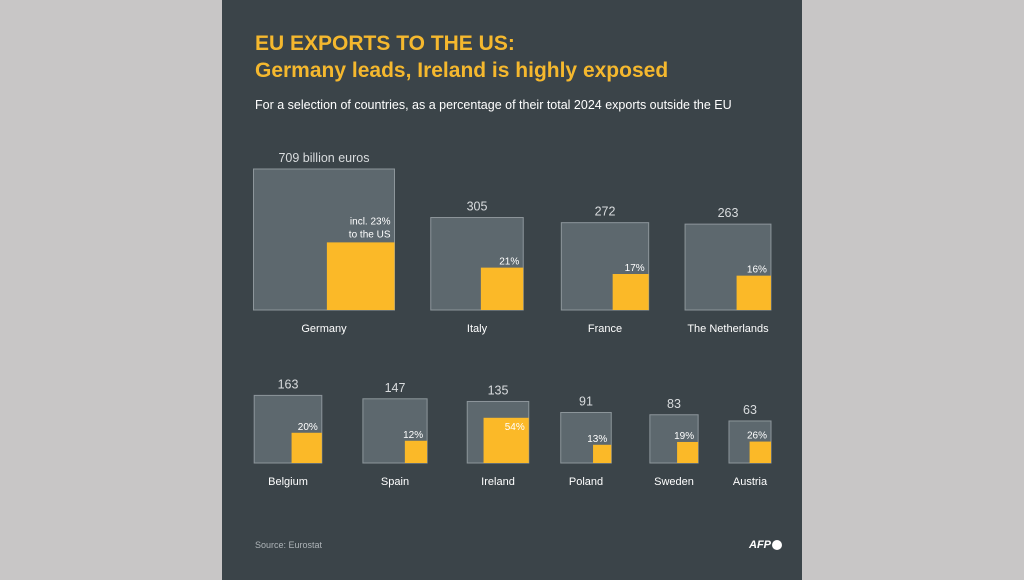 The height and width of the screenshot is (580, 1024). What do you see at coordinates (370, 221) in the screenshot?
I see `pct-label-germany: incl. 23%` at bounding box center [370, 221].